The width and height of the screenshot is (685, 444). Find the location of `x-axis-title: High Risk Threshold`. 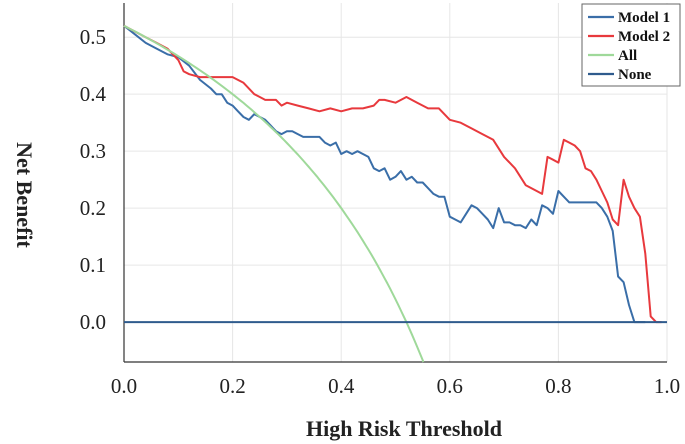

x-axis-title: High Risk Threshold is located at coordinates (404, 428).